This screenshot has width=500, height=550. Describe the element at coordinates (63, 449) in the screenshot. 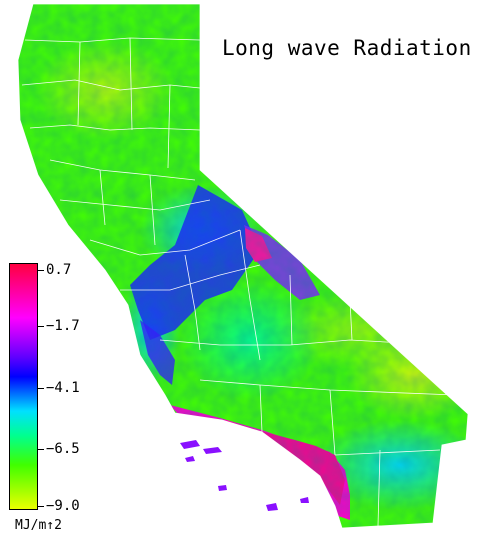

I see `legend-label: −6.5` at that location.